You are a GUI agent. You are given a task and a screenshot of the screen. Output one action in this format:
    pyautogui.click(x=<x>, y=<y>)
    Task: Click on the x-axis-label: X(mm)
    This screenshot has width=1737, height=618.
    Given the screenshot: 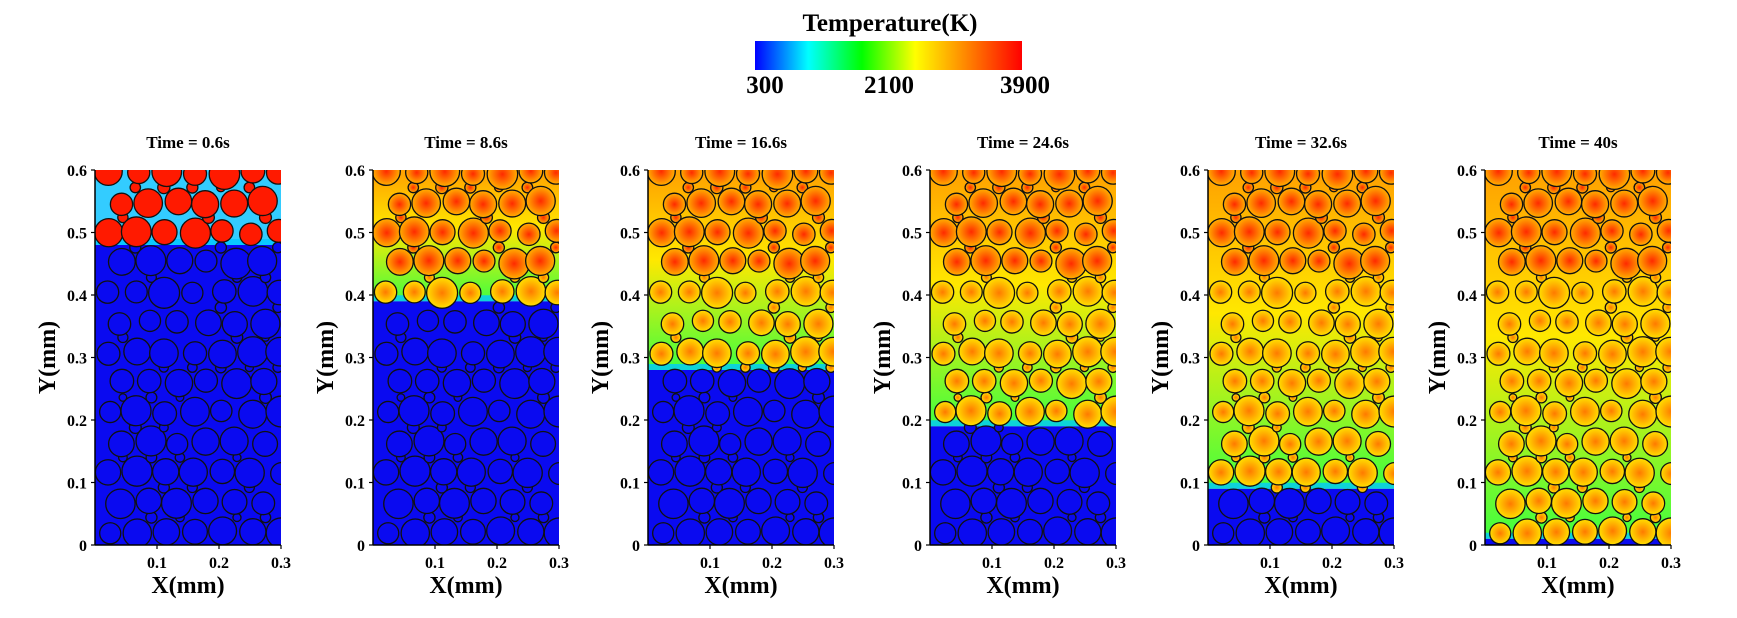 What is the action you would take?
    pyautogui.click(x=1022, y=586)
    